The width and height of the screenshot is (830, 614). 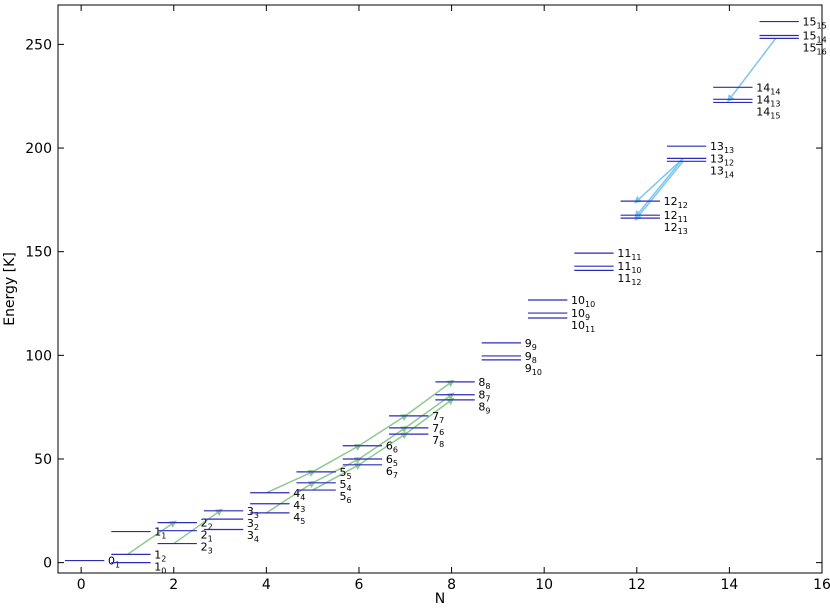 I want to click on level-n: 8, so click(x=481, y=395).